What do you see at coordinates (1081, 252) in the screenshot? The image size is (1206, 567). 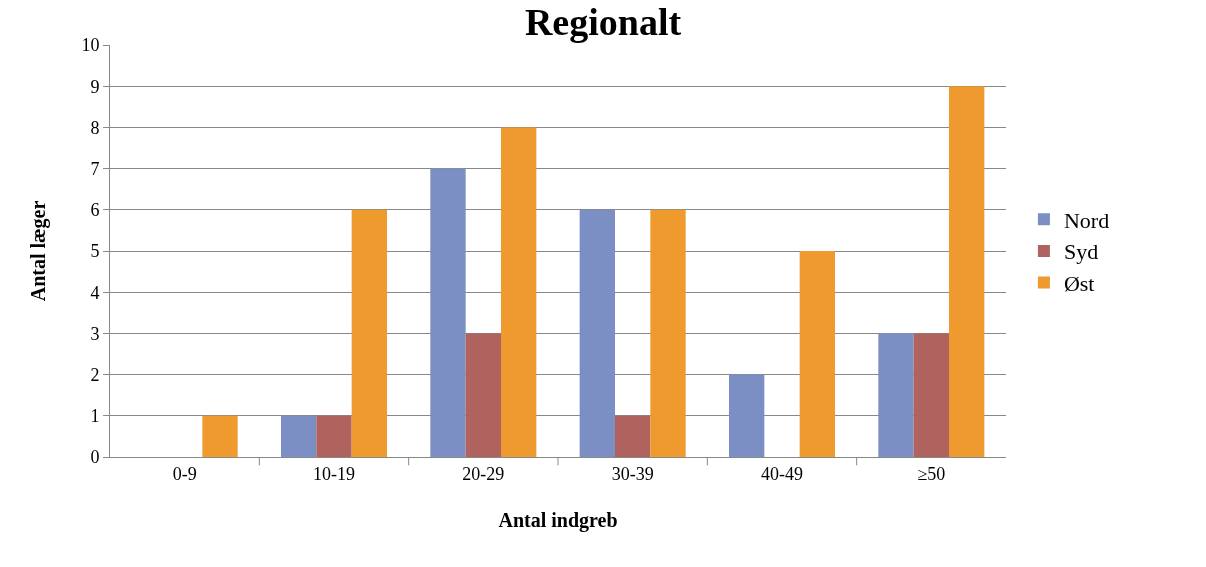 I see `legend-label: Syd` at bounding box center [1081, 252].